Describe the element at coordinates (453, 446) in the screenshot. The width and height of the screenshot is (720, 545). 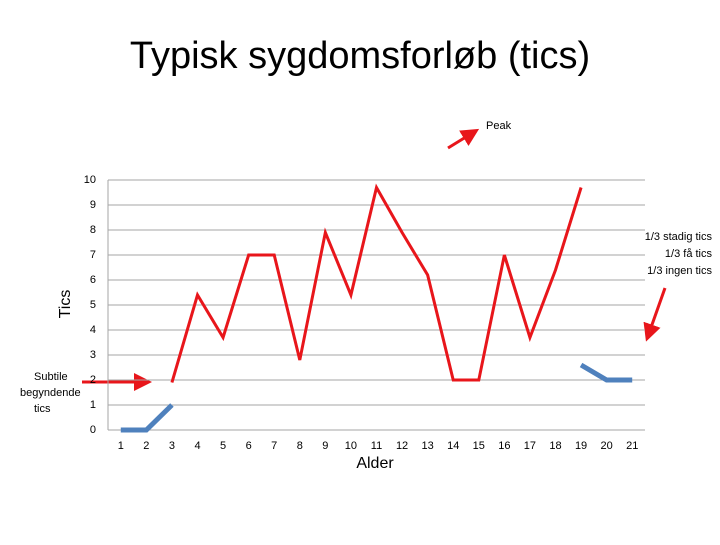
I see `x-tick-label: 14` at that location.